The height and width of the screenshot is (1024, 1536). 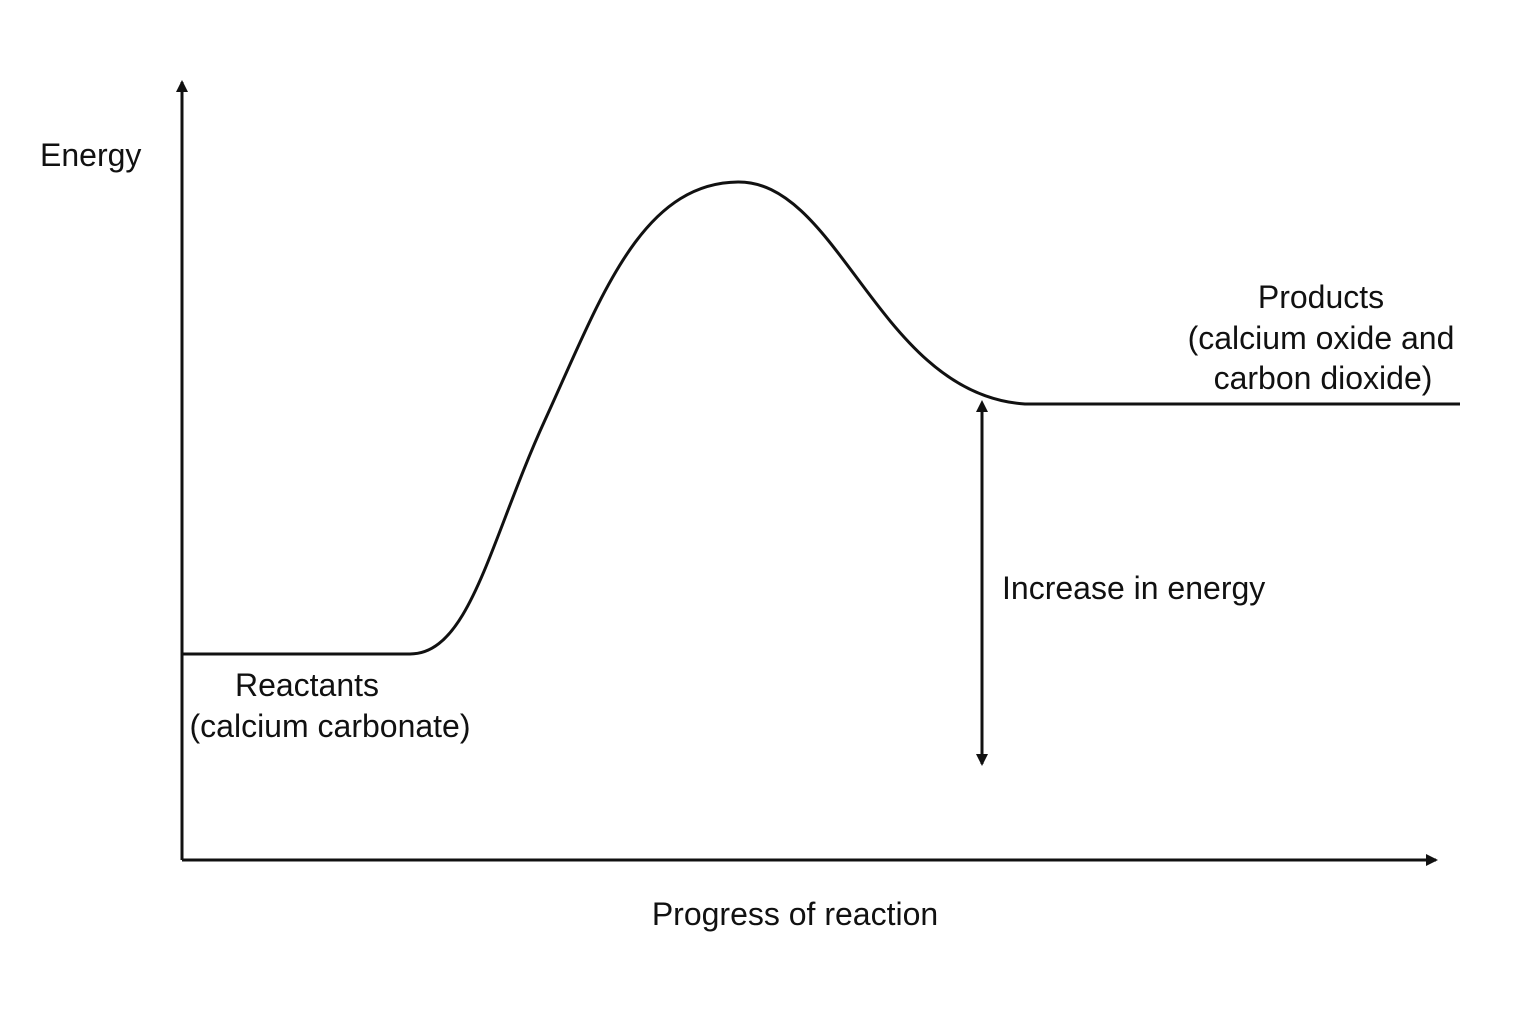 What do you see at coordinates (795, 914) in the screenshot?
I see `x-axis-label: Progress of reaction` at bounding box center [795, 914].